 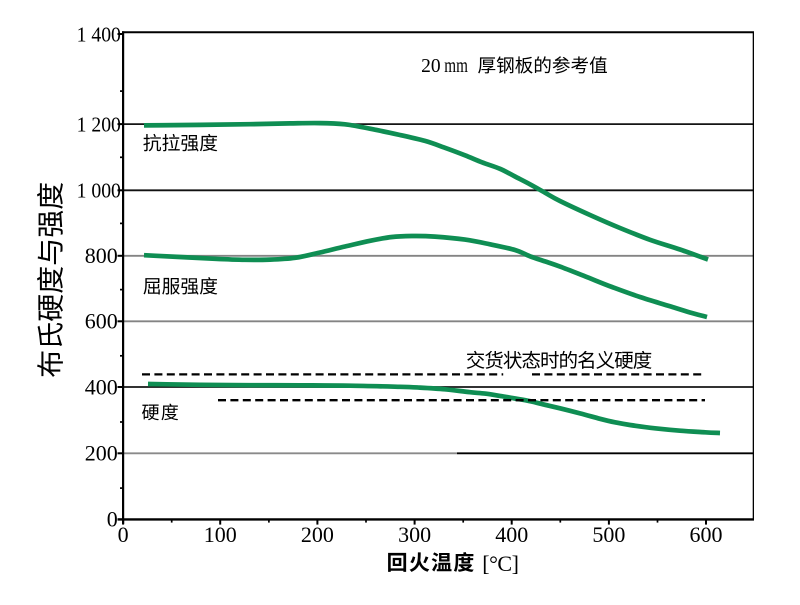 I want to click on svg-text: 800, so click(x=101, y=255).